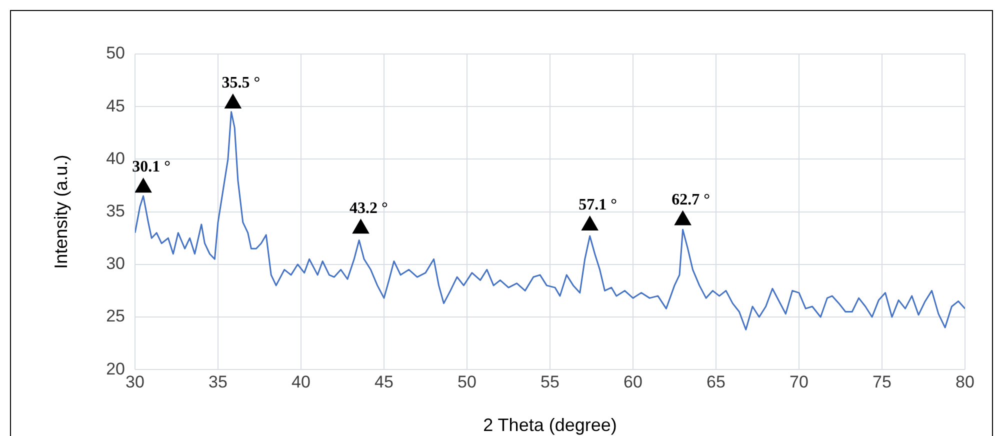 The image size is (995, 436). What do you see at coordinates (115, 264) in the screenshot?
I see `y-tick-label: 30` at bounding box center [115, 264].